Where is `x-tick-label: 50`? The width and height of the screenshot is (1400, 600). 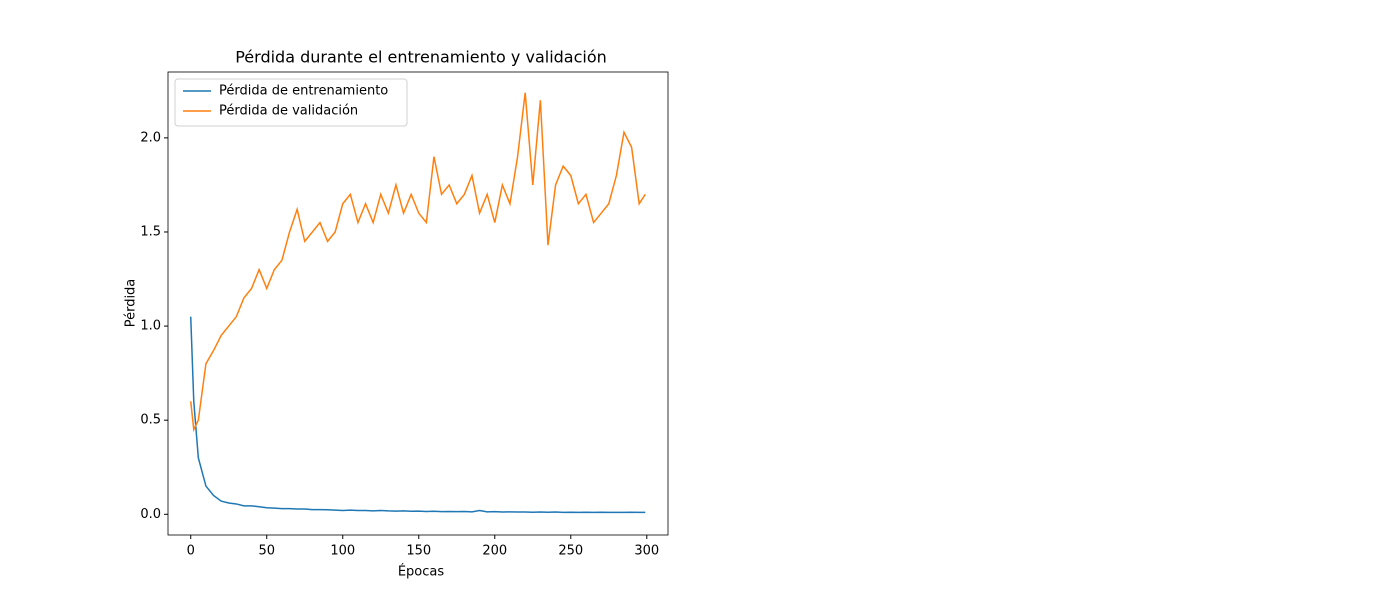 x-tick-label: 50 is located at coordinates (266, 551).